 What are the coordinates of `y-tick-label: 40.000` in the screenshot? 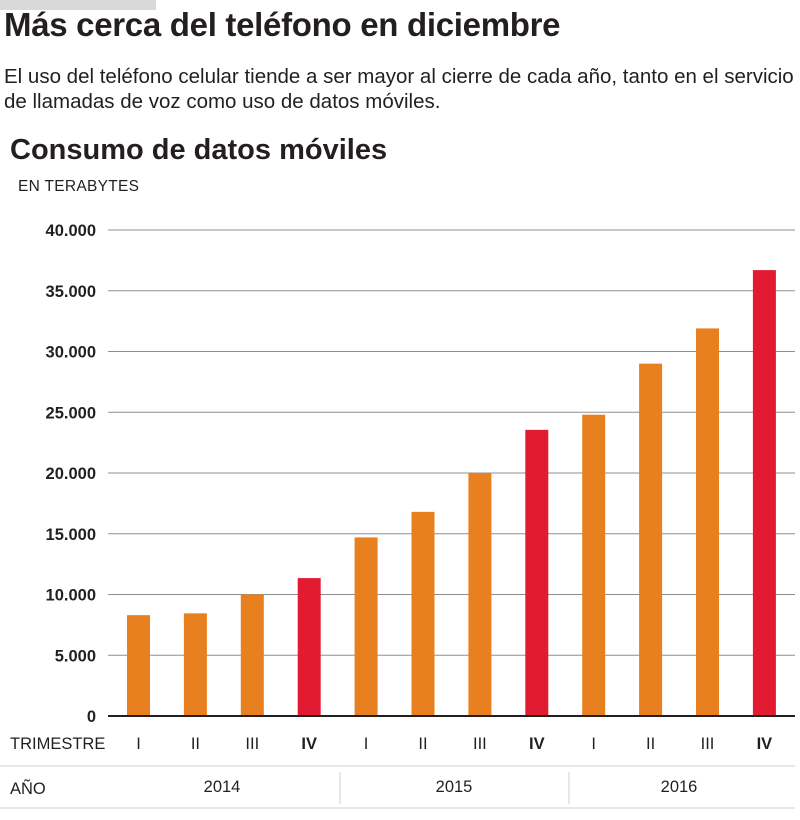 It's located at (71, 231).